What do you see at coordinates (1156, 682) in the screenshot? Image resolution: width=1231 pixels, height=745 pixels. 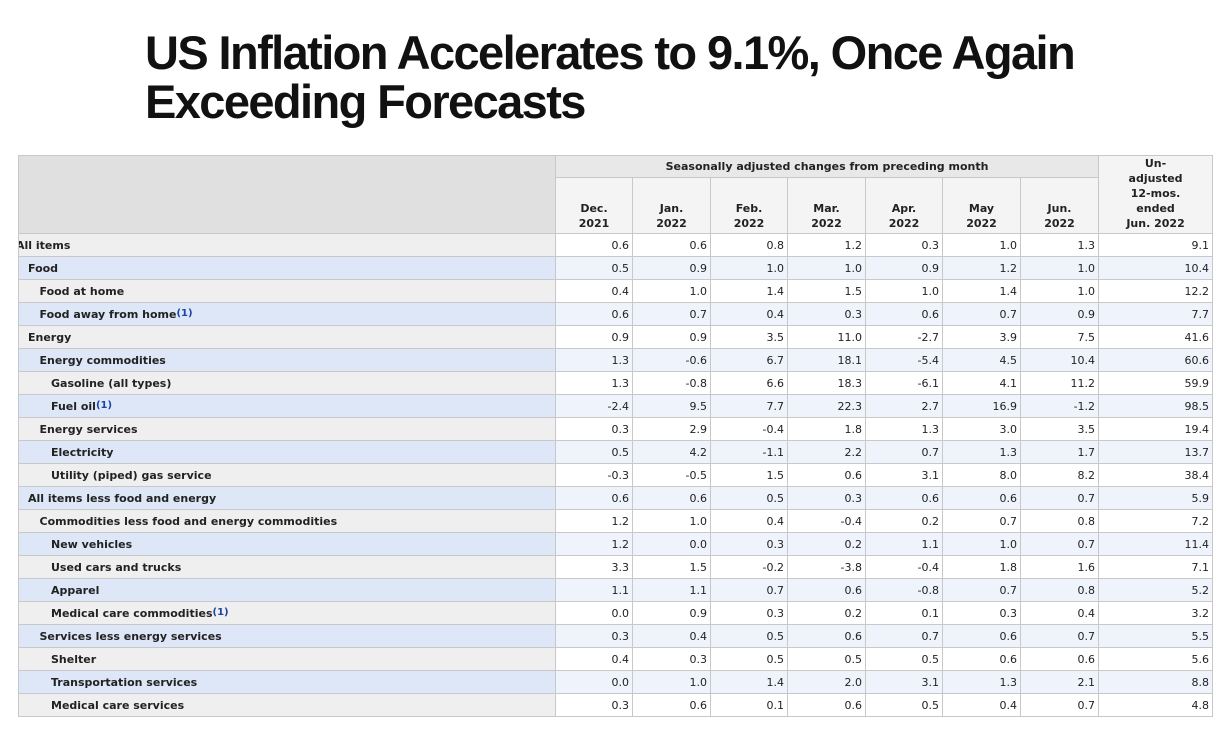 I see `value-cell: 8.8` at bounding box center [1156, 682].